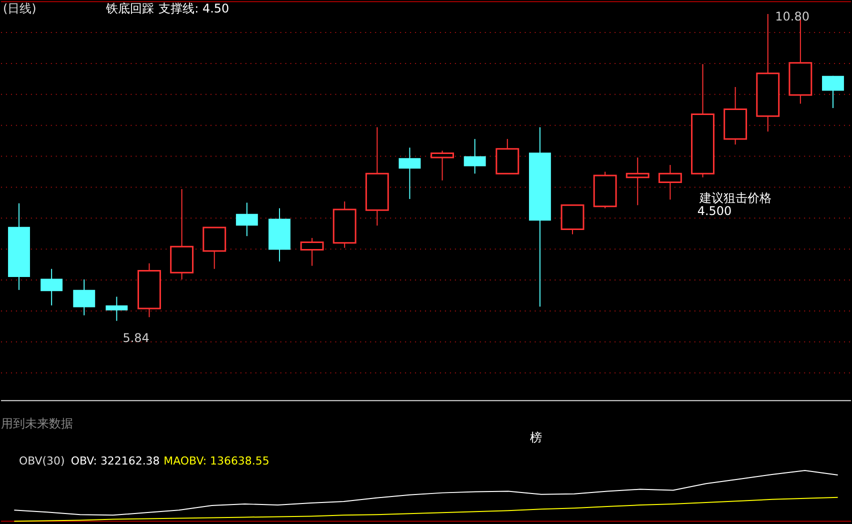 This screenshot has height=524, width=852. Describe the element at coordinates (714, 211) in the screenshot. I see `annotation: 4.500` at that location.